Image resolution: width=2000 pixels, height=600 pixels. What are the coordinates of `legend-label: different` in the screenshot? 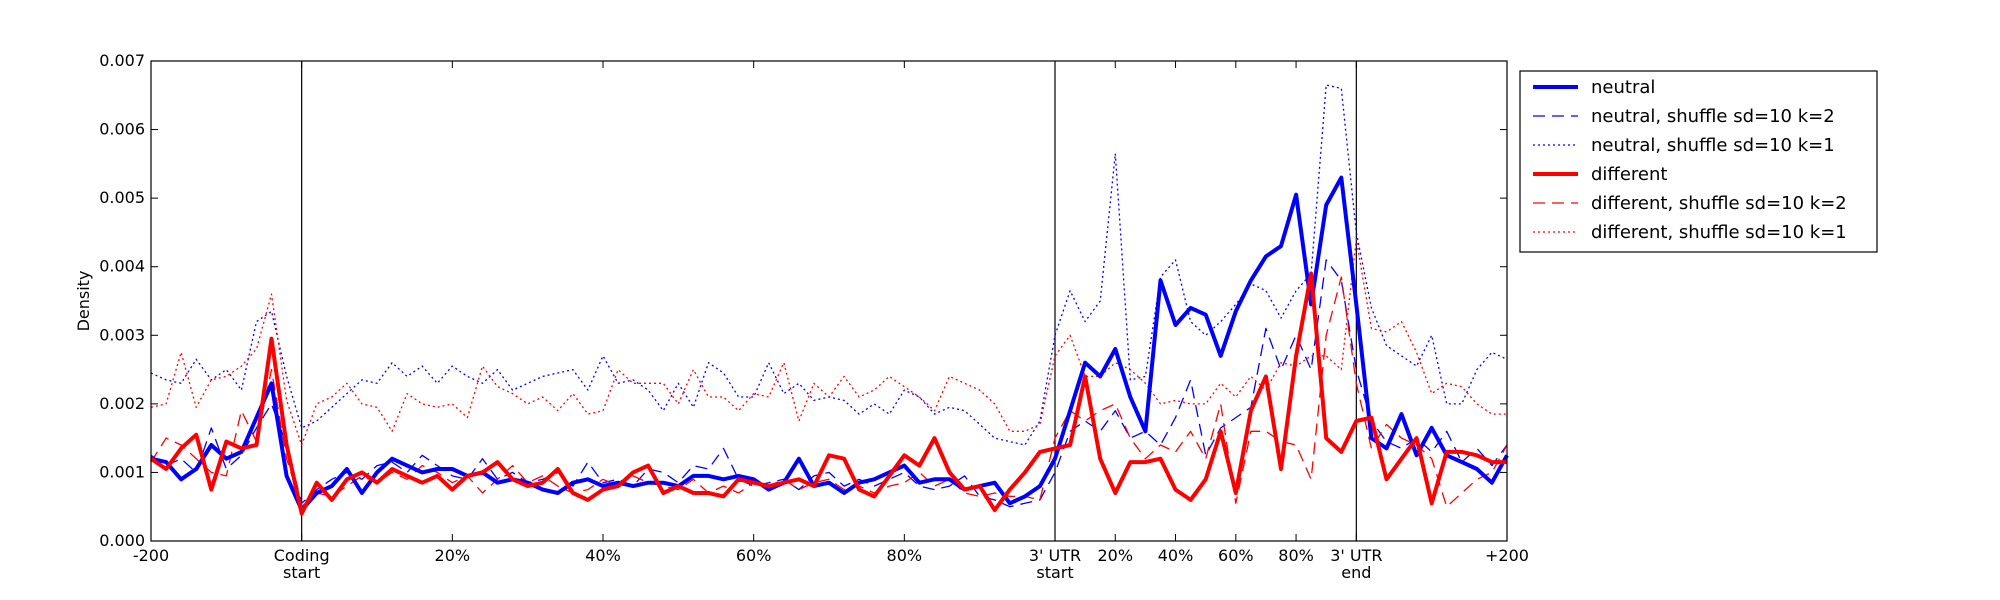 It's located at (1629, 174).